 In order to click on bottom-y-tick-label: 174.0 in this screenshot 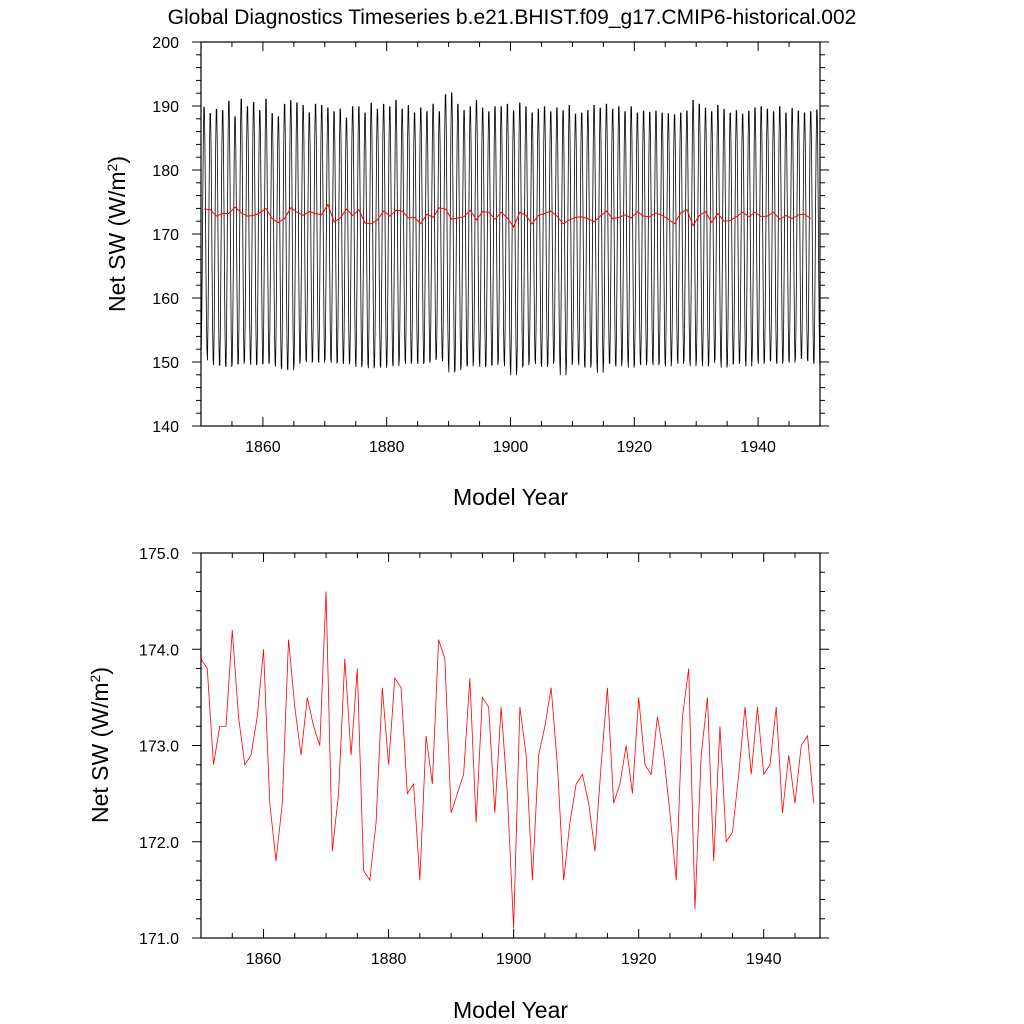, I will do `click(159, 650)`.